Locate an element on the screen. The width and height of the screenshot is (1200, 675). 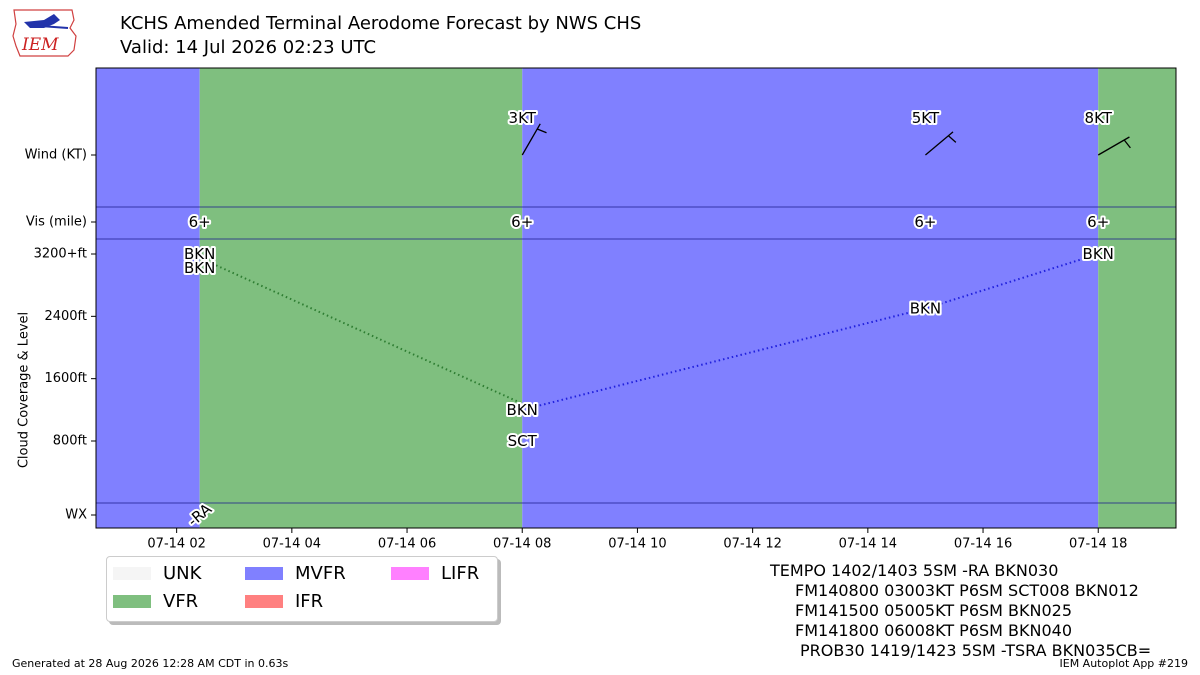
legend-label: UNK is located at coordinates (182, 573).